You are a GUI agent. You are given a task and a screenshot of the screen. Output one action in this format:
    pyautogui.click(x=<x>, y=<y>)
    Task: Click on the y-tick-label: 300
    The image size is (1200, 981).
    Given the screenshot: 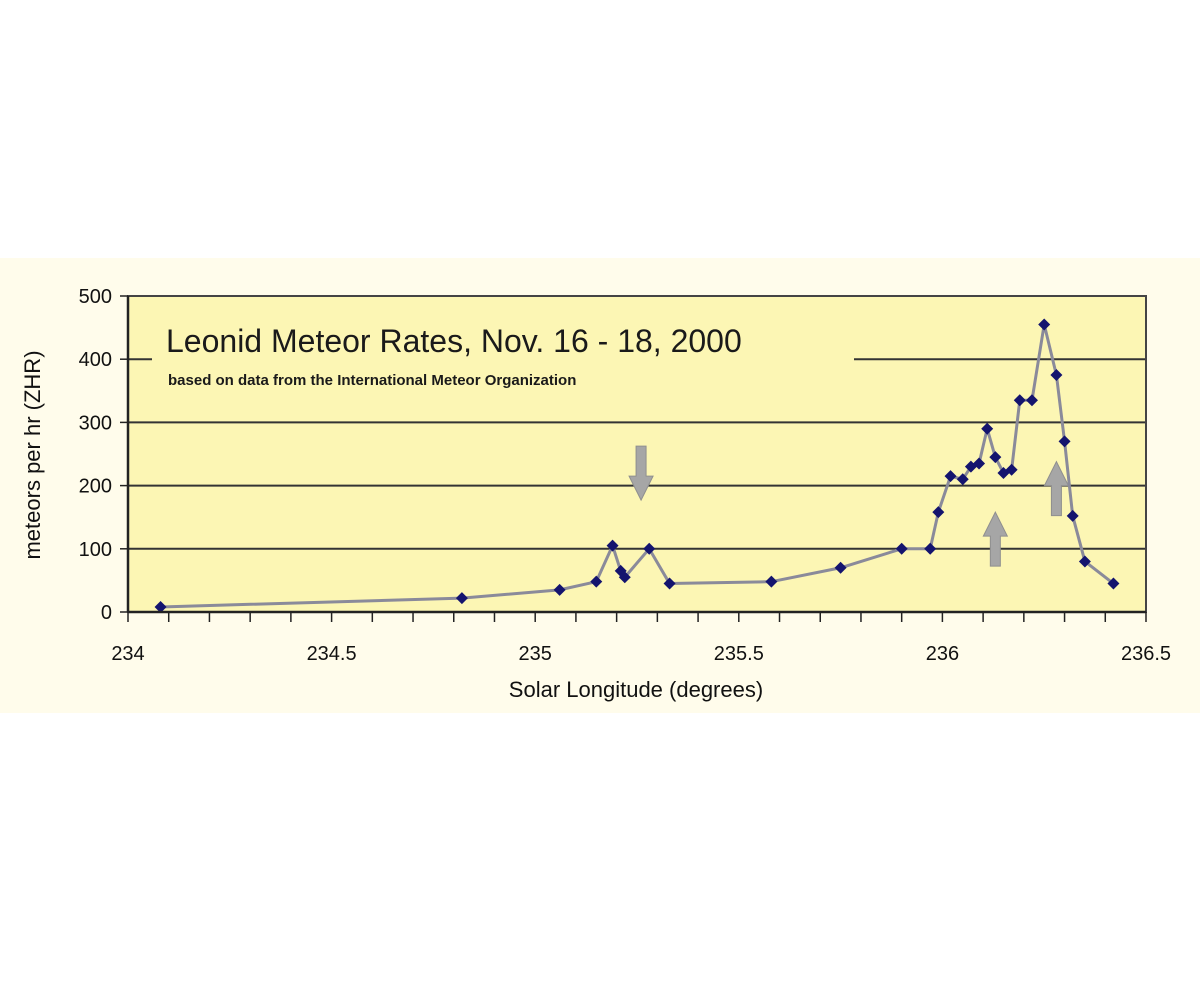 What is the action you would take?
    pyautogui.click(x=95, y=423)
    